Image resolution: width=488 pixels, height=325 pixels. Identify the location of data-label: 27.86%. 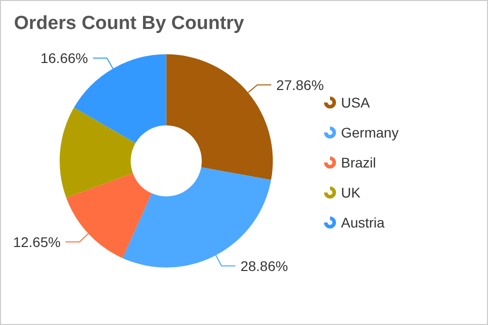
(300, 84).